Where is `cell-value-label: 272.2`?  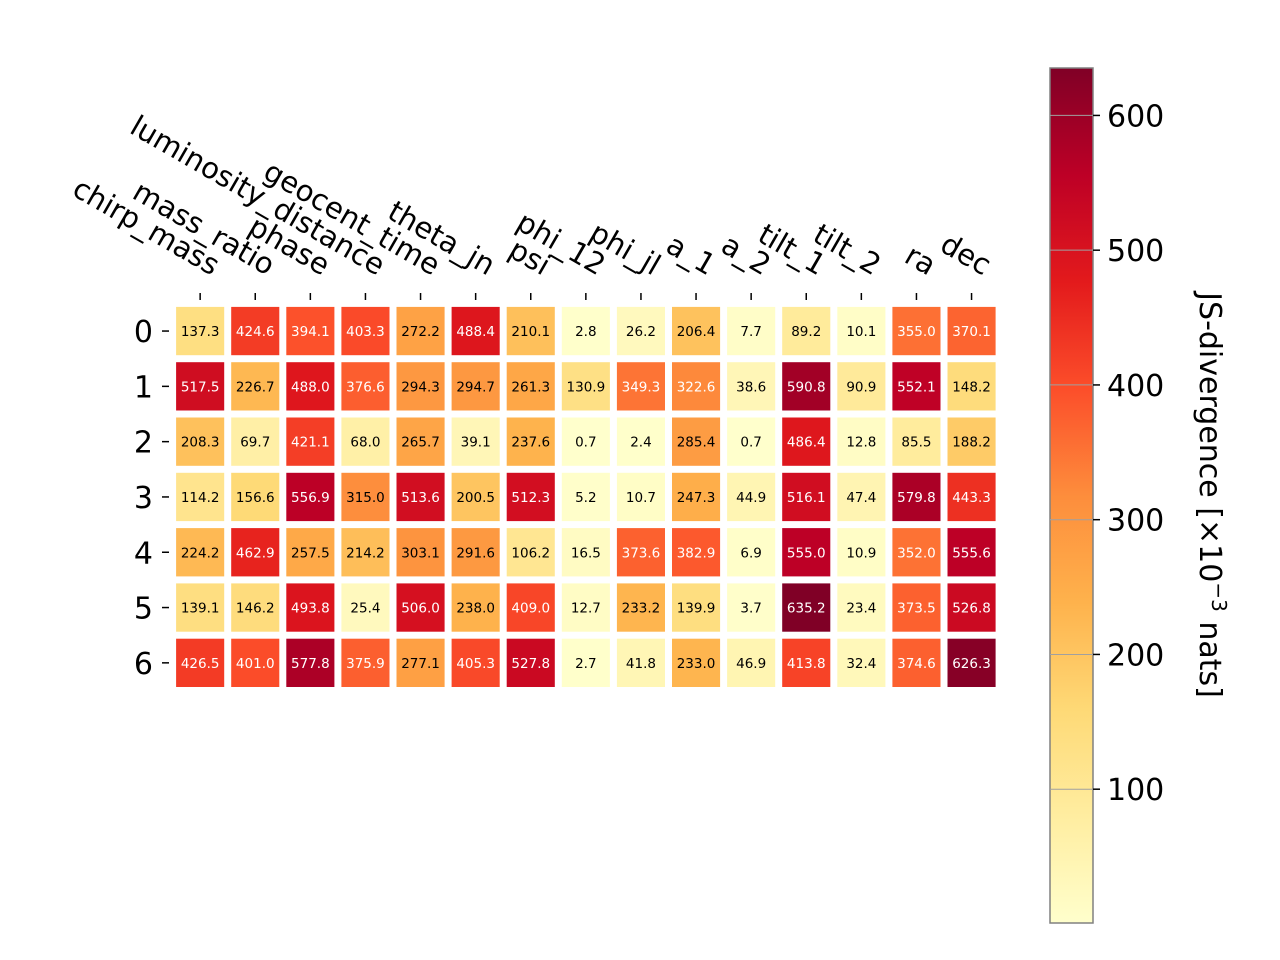
cell-value-label: 272.2 is located at coordinates (420, 332).